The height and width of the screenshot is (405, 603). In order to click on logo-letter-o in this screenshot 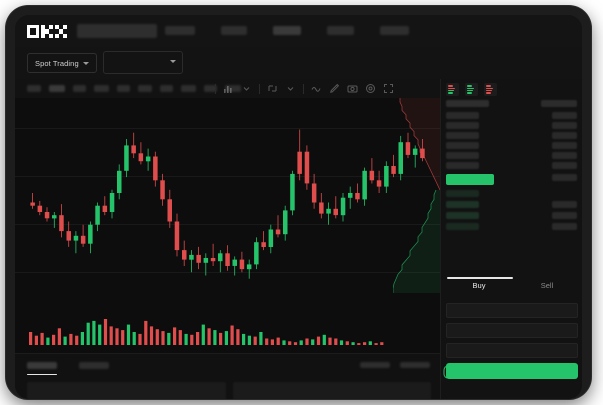, I will do `click(33, 31)`.